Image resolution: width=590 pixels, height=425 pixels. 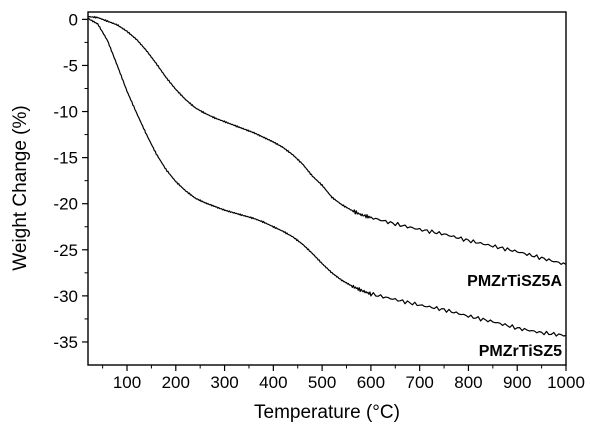 I want to click on x-tick-label: 700, so click(x=419, y=382).